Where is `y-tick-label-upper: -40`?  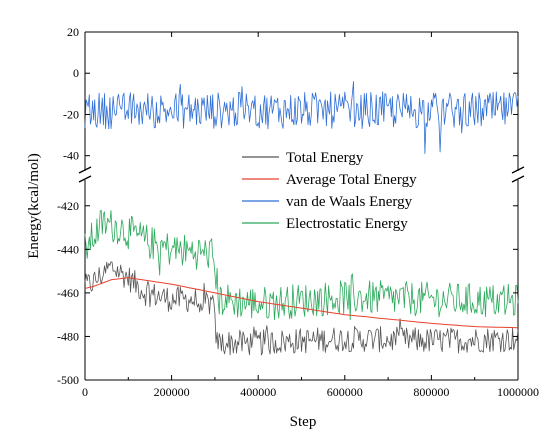
y-tick-label-upper: -40 is located at coordinates (71, 156).